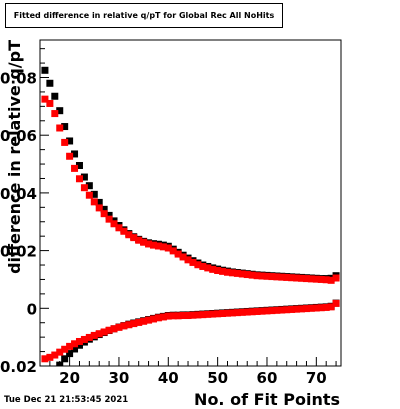 The image size is (400, 409). Describe the element at coordinates (267, 399) in the screenshot. I see `x-axis-title: No. of Fit Points` at that location.